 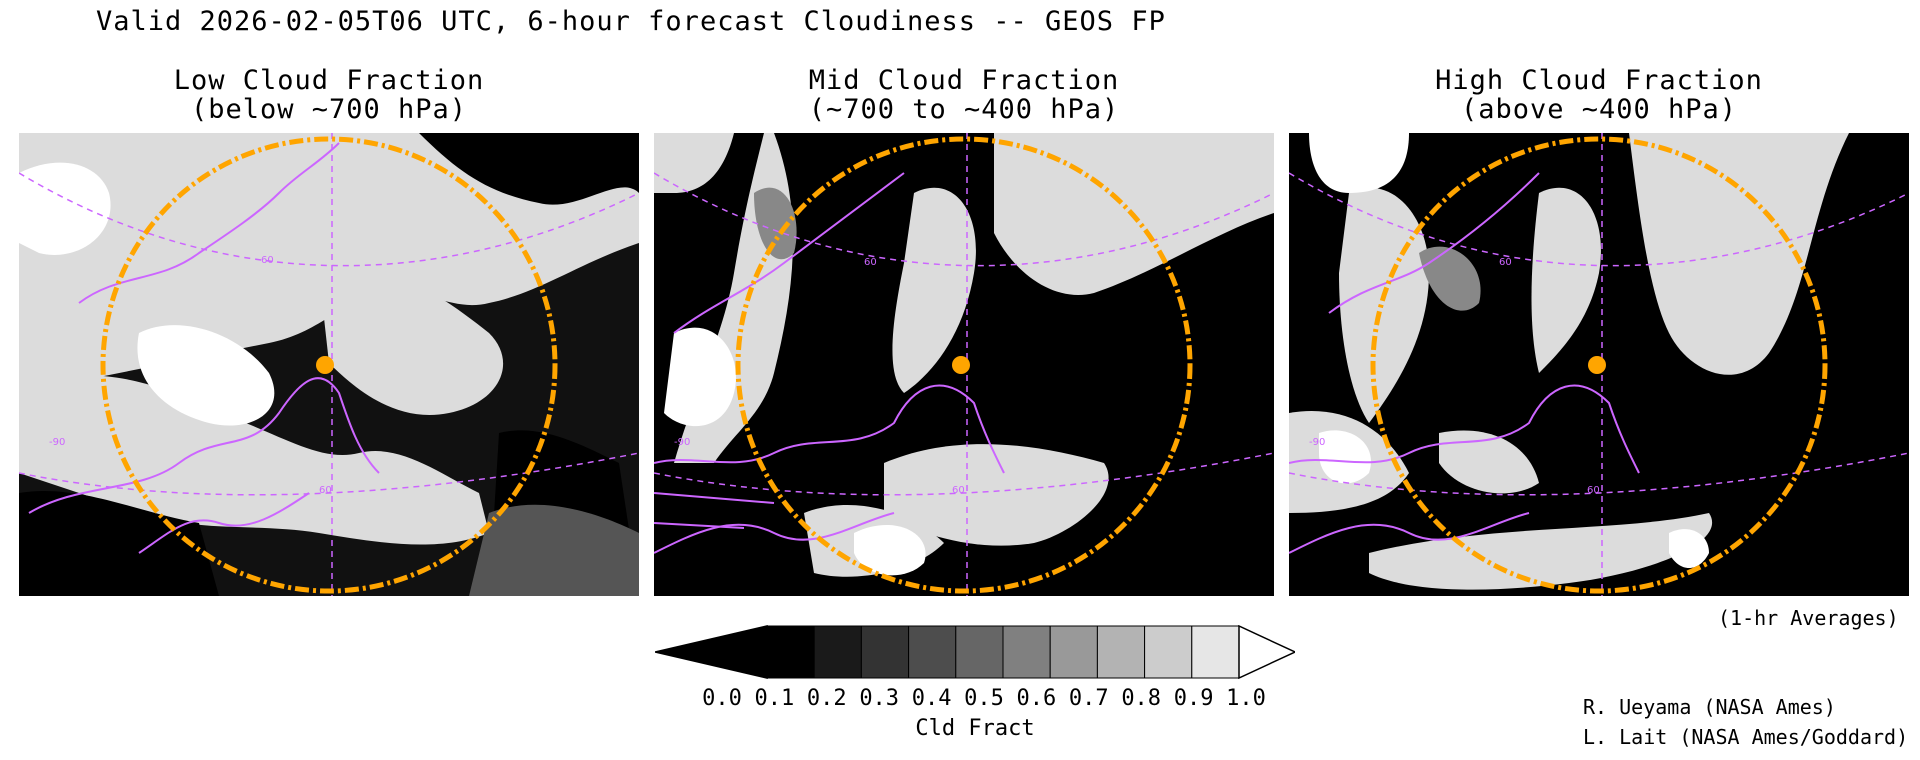 What do you see at coordinates (964, 80) in the screenshot?
I see `panel-title-line1: Mid Cloud Fraction` at bounding box center [964, 80].